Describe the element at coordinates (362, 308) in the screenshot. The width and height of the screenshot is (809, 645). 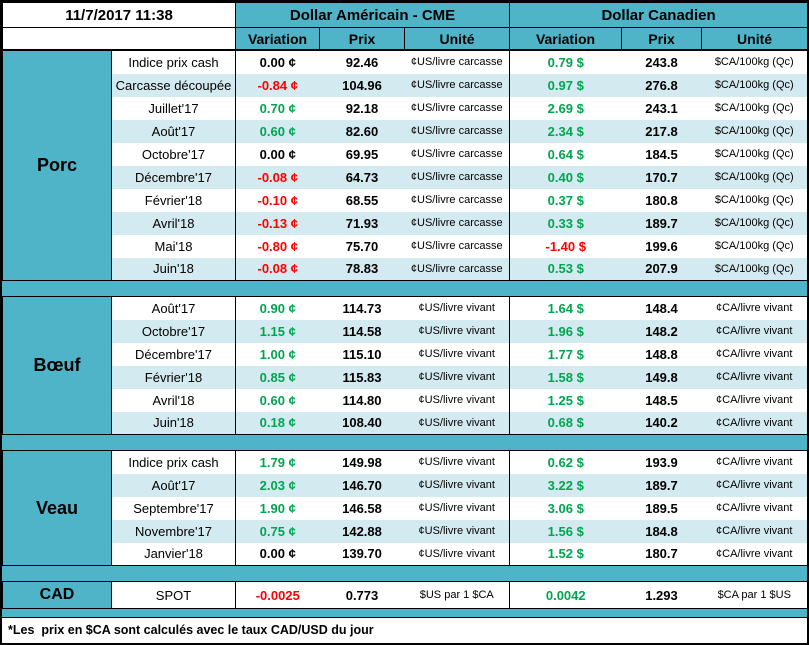
I see `usd-price-value: 114.73` at that location.